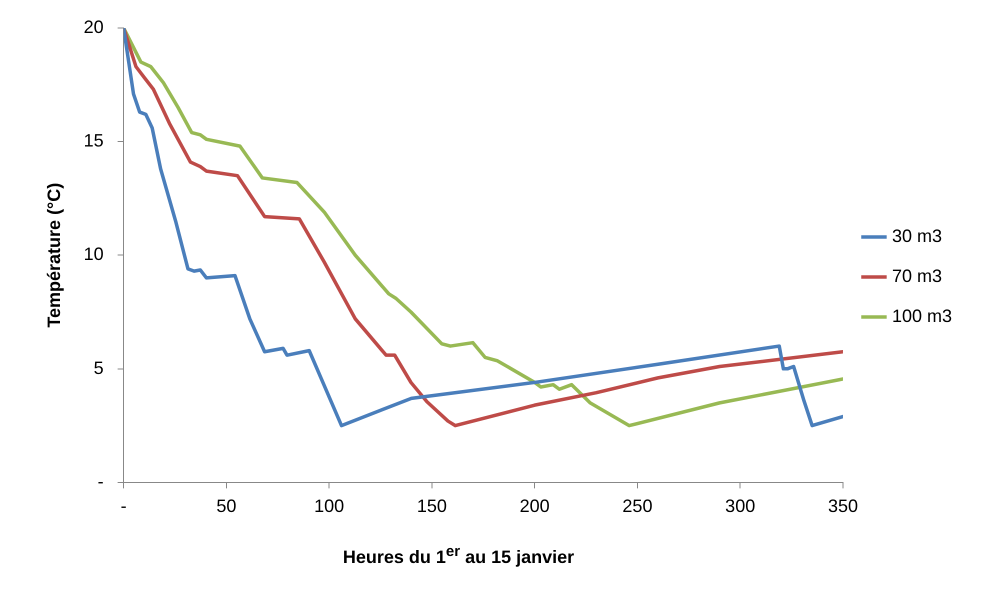 This screenshot has width=982, height=601. Describe the element at coordinates (94, 254) in the screenshot. I see `y-tick-label: 10` at that location.